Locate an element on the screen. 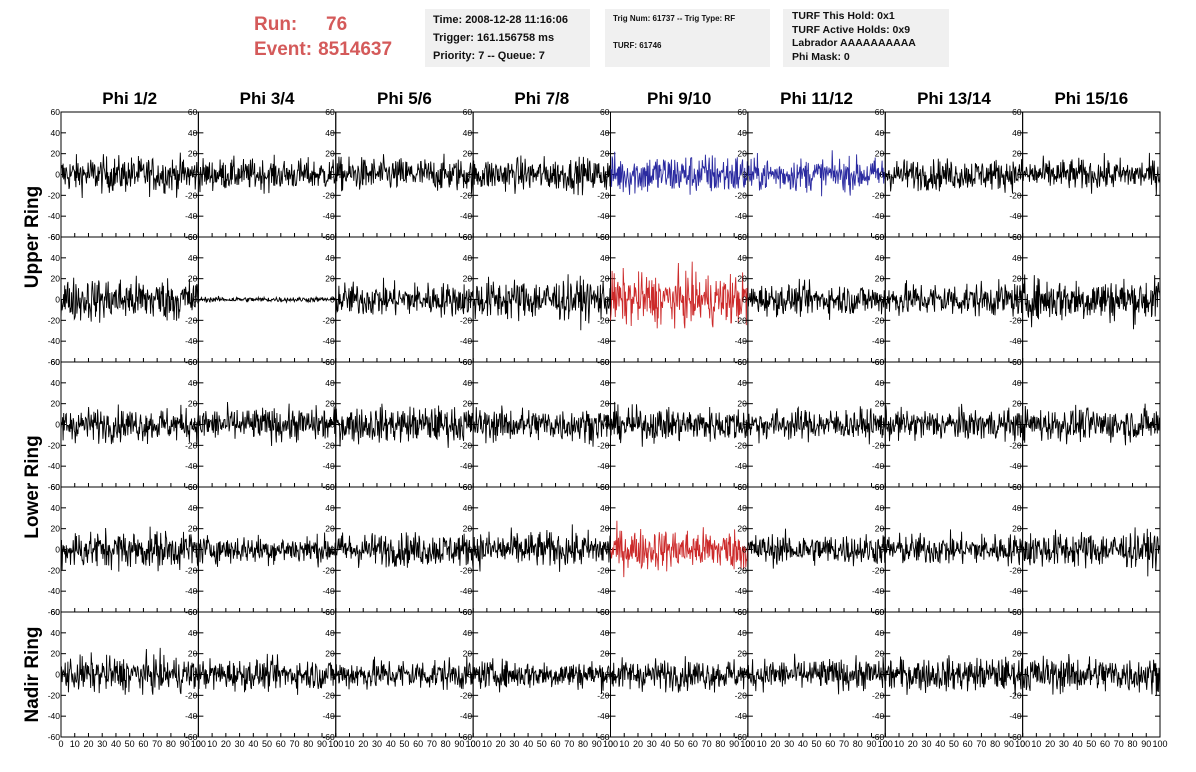  x-tick-label: 70 is located at coordinates (981, 744).